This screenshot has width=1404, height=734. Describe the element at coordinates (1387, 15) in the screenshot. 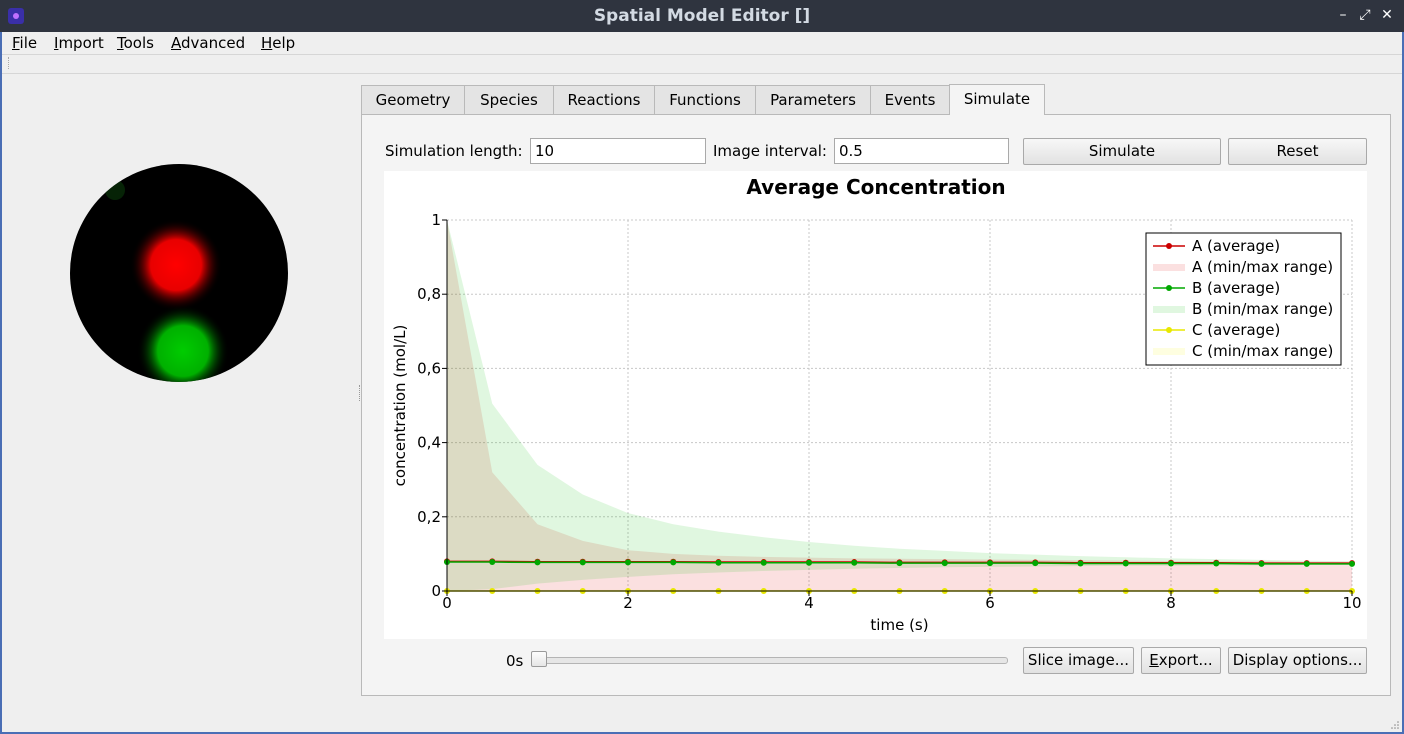

I see `close-icon: ✕` at that location.